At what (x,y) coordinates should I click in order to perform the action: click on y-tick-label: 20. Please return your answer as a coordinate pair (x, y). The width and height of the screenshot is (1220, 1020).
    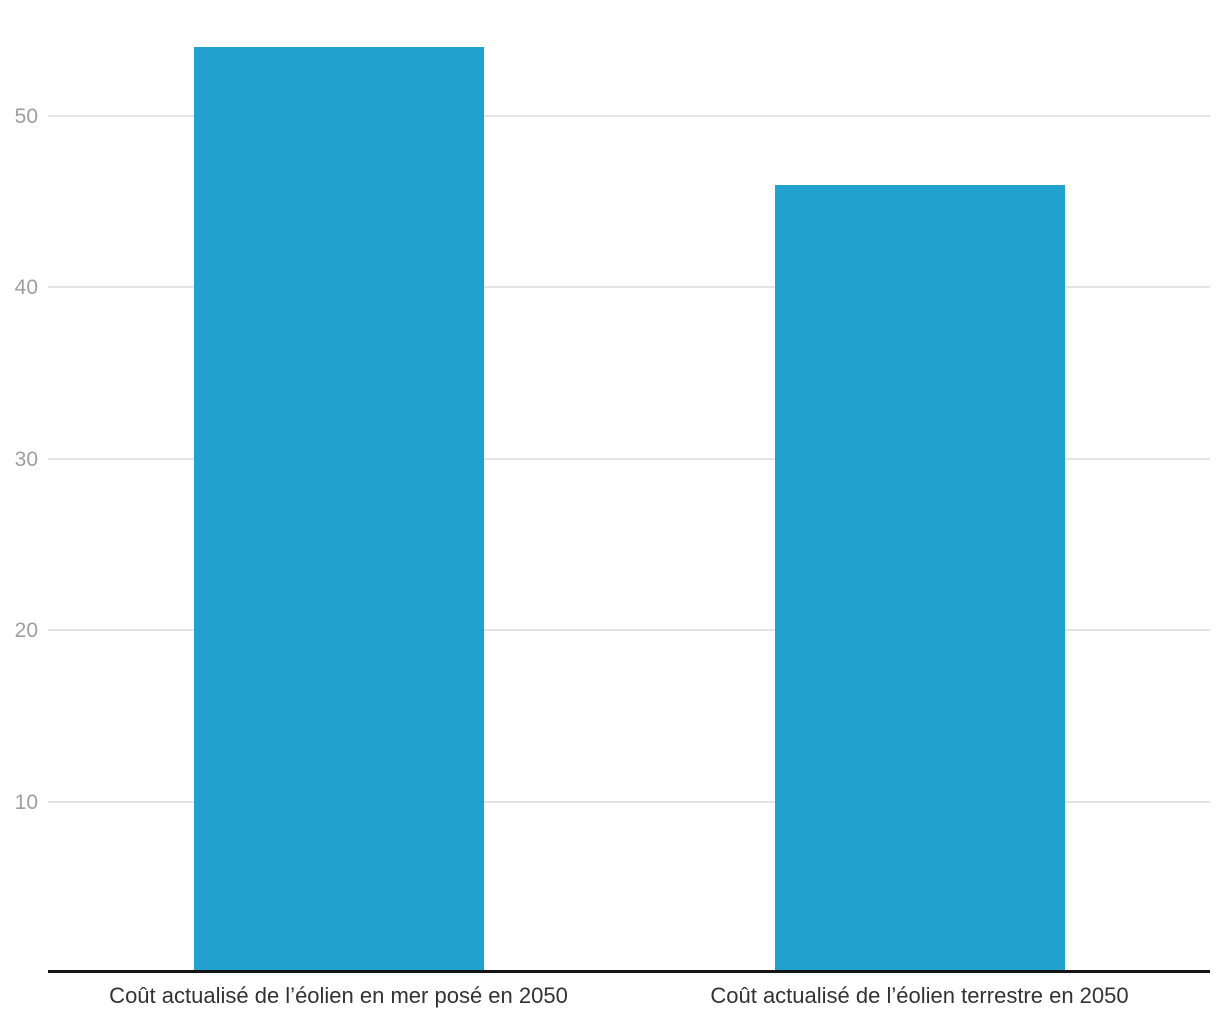
    Looking at the image, I should click on (26, 631).